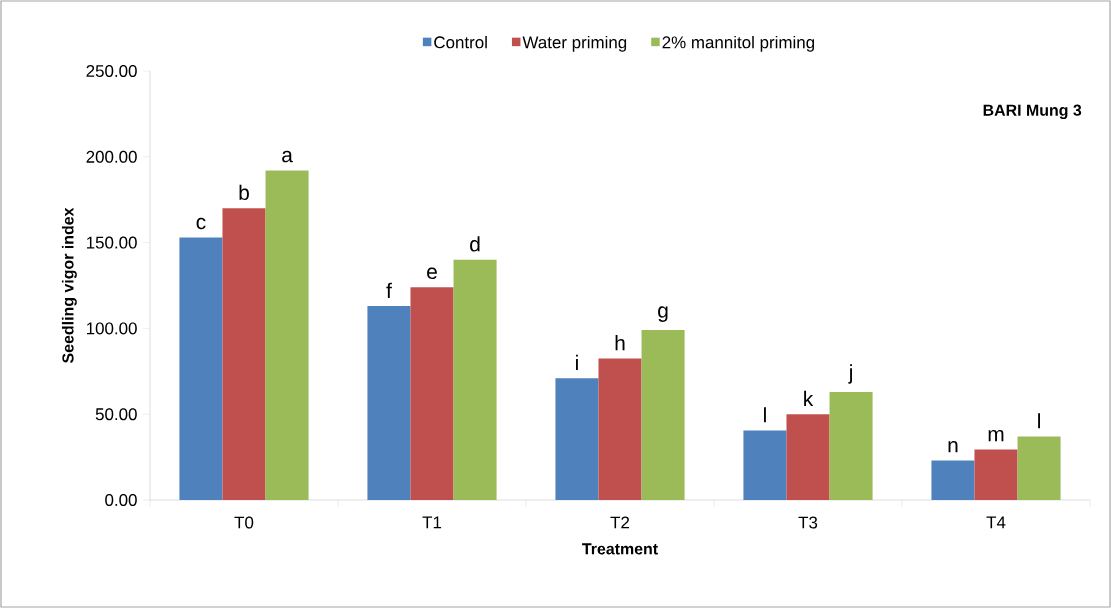  I want to click on y-tick-label: 150.00, so click(111, 242).